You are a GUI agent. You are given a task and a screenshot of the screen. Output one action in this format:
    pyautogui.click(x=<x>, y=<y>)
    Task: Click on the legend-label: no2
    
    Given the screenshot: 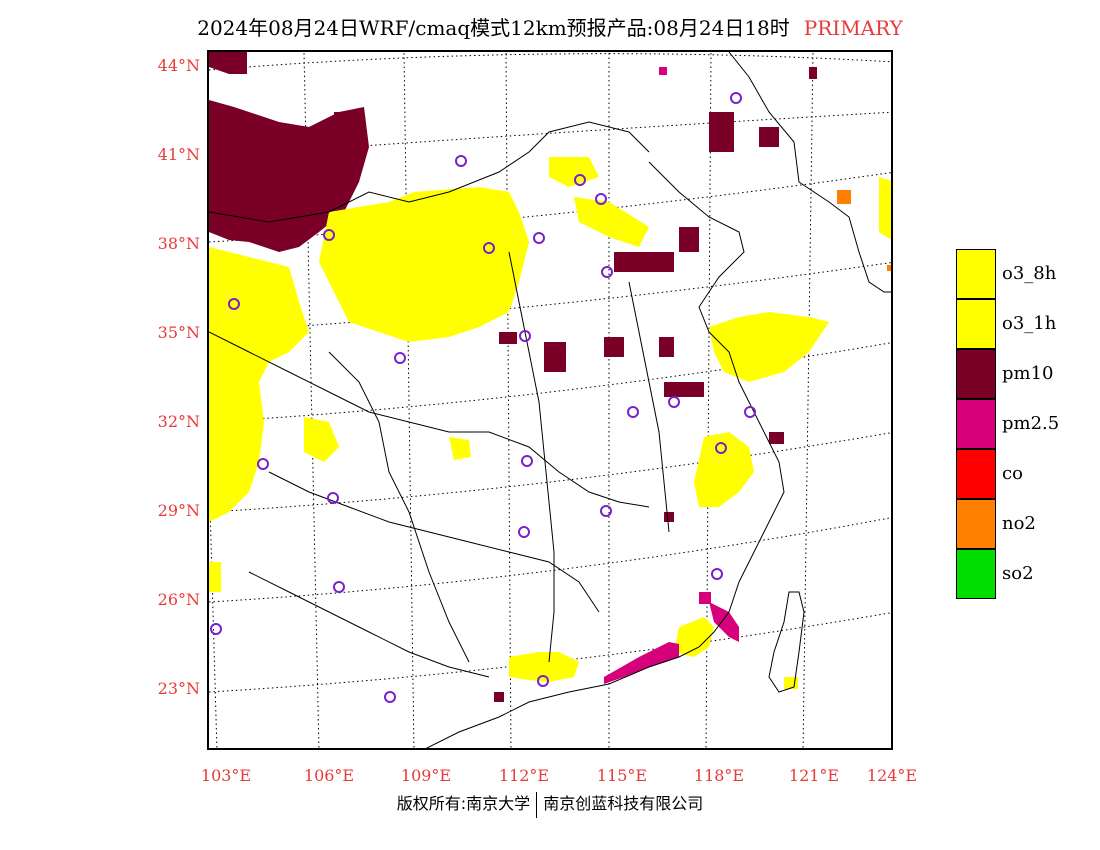 What is the action you would take?
    pyautogui.click(x=1019, y=523)
    